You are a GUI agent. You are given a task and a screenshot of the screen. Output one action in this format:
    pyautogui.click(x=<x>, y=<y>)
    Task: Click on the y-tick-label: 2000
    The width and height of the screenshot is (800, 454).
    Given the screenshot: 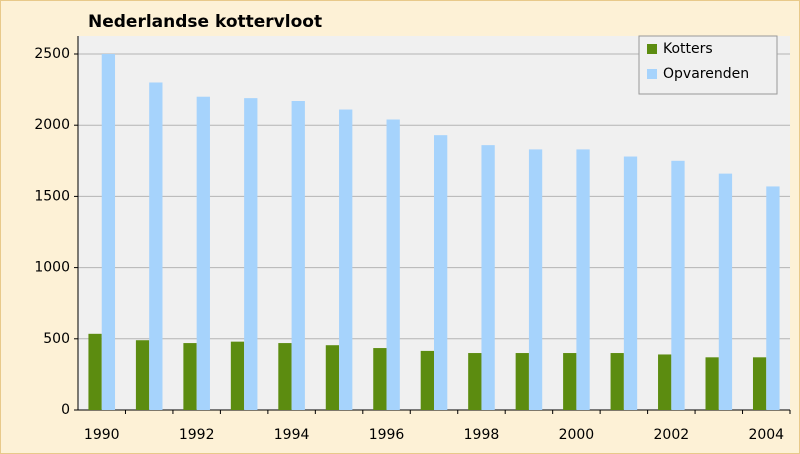 What is the action you would take?
    pyautogui.click(x=52, y=125)
    